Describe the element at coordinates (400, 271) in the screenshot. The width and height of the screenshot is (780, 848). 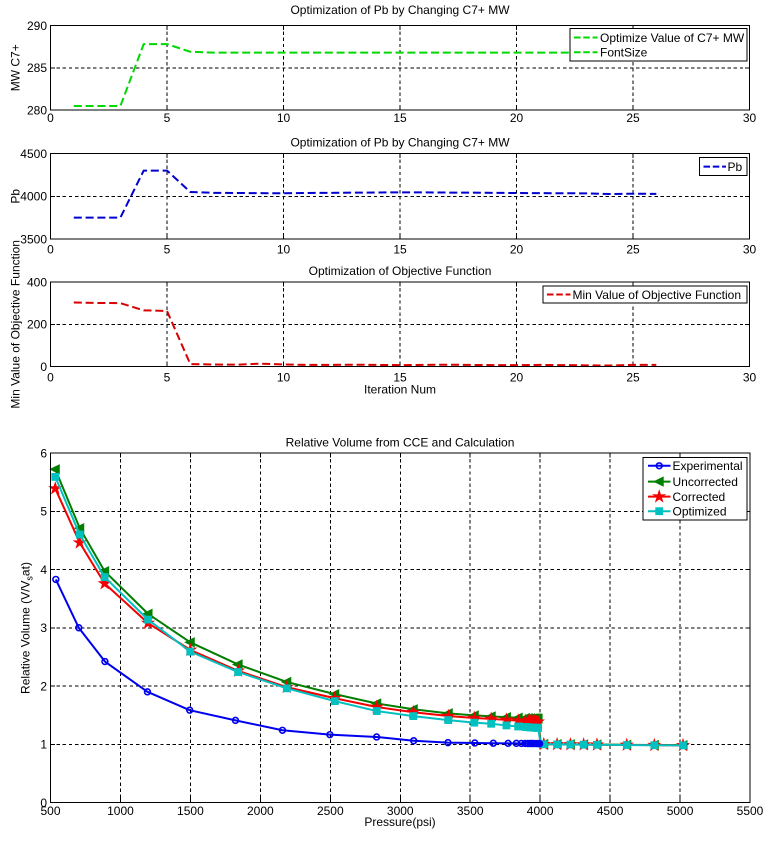
I see `svg-text:Optimization of Objective Func: Optimization of Objective Function` at that location.